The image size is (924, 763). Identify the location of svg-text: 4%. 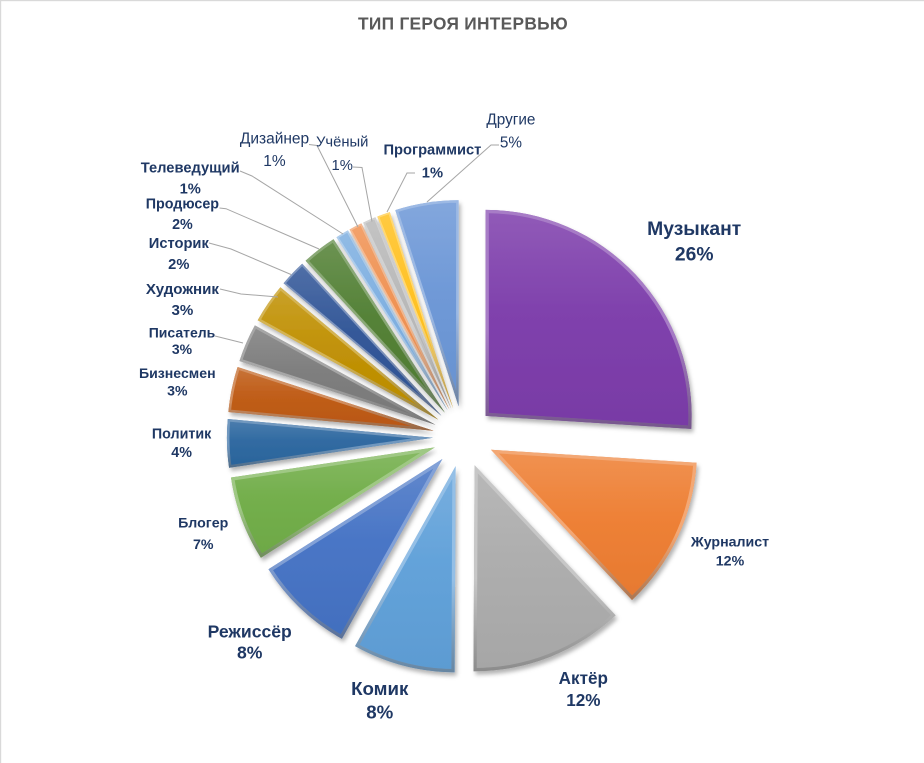
(181, 453).